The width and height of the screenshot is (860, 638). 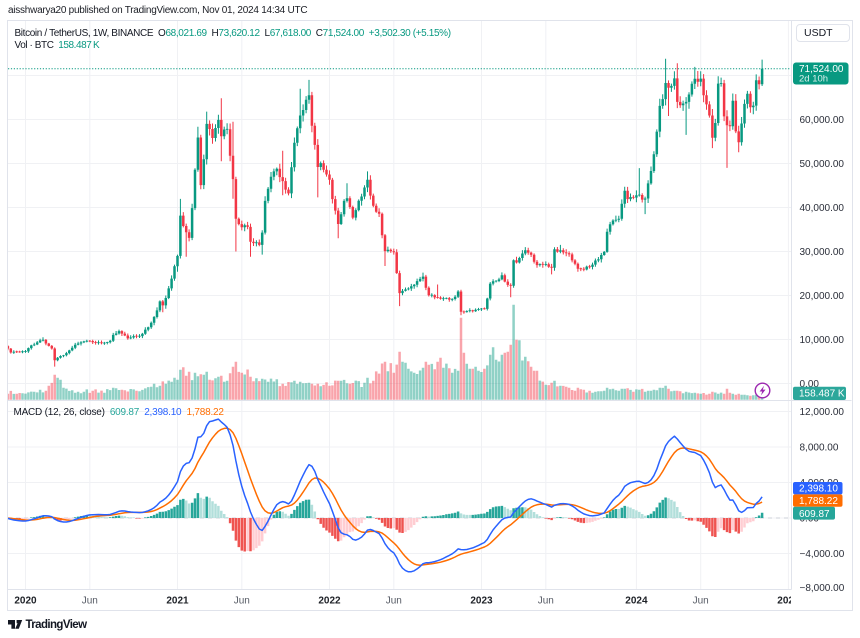 I want to click on svg-text: 2,398.10, so click(x=818, y=489).